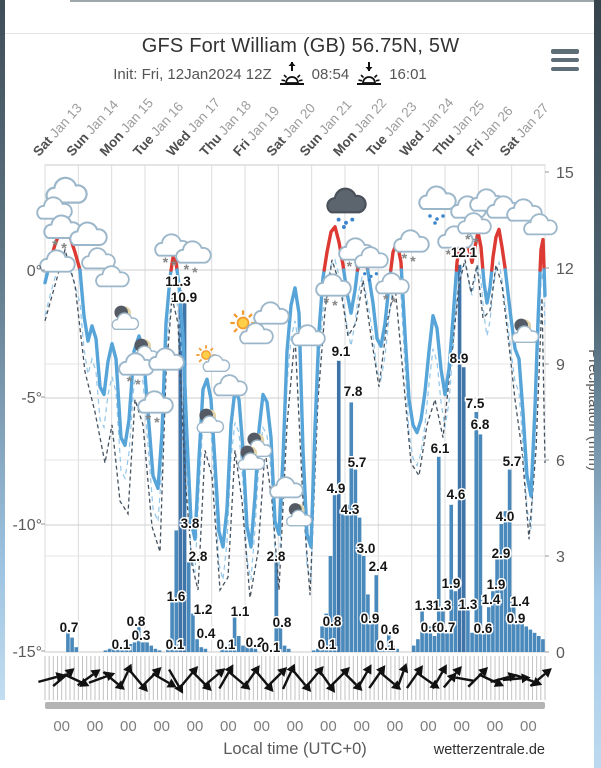 The image size is (601, 768). I want to click on precip-value-label: 8.9, so click(459, 358).